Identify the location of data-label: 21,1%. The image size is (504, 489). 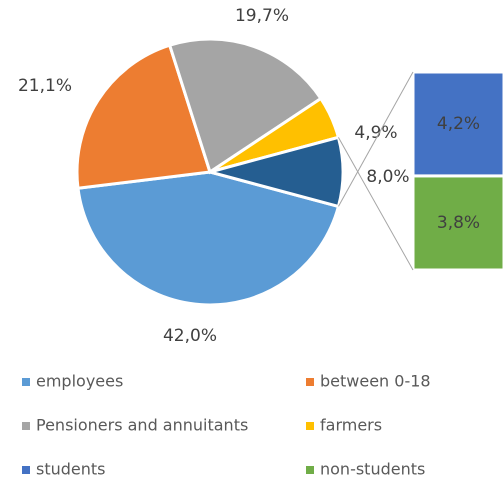
(45, 86).